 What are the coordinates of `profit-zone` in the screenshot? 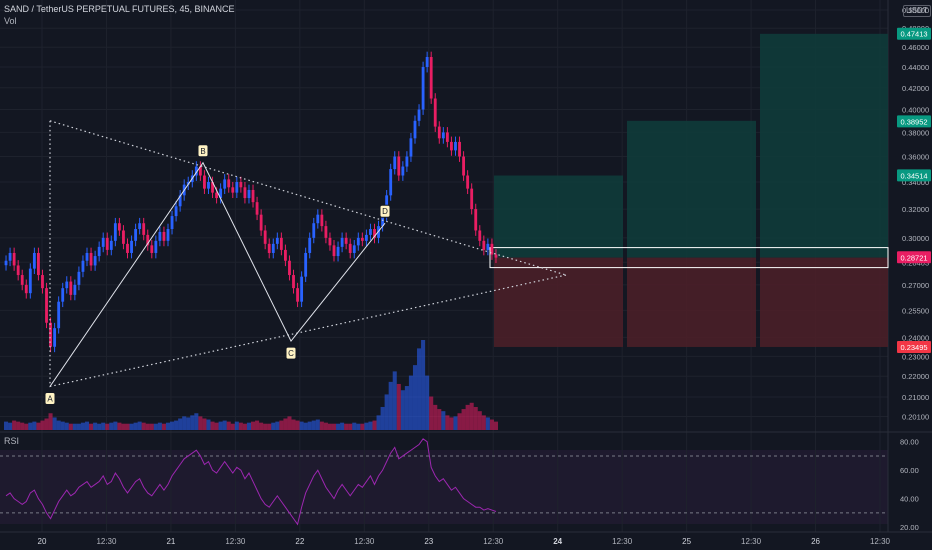 It's located at (558, 216).